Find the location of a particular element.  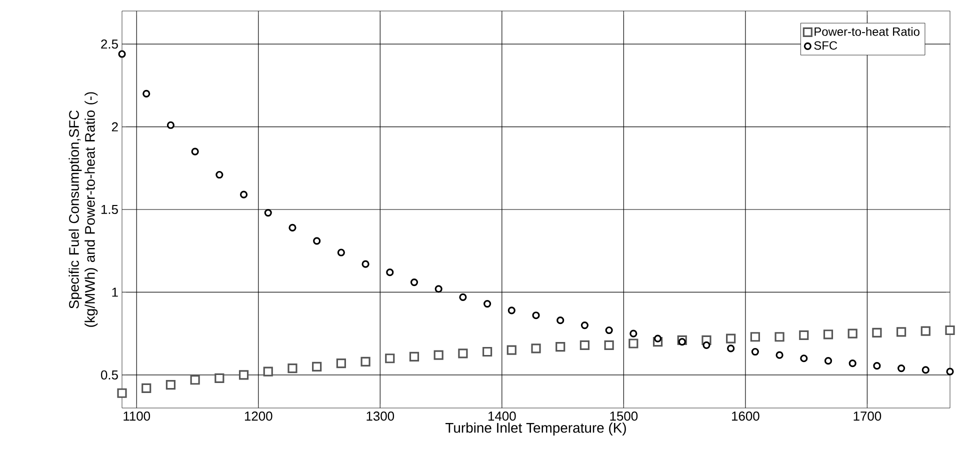

y-axis-title: Specific Fuel Consumption,SFC (kg/MWh) and Power-to-heat Ratio (-) is located at coordinates (83, 209).